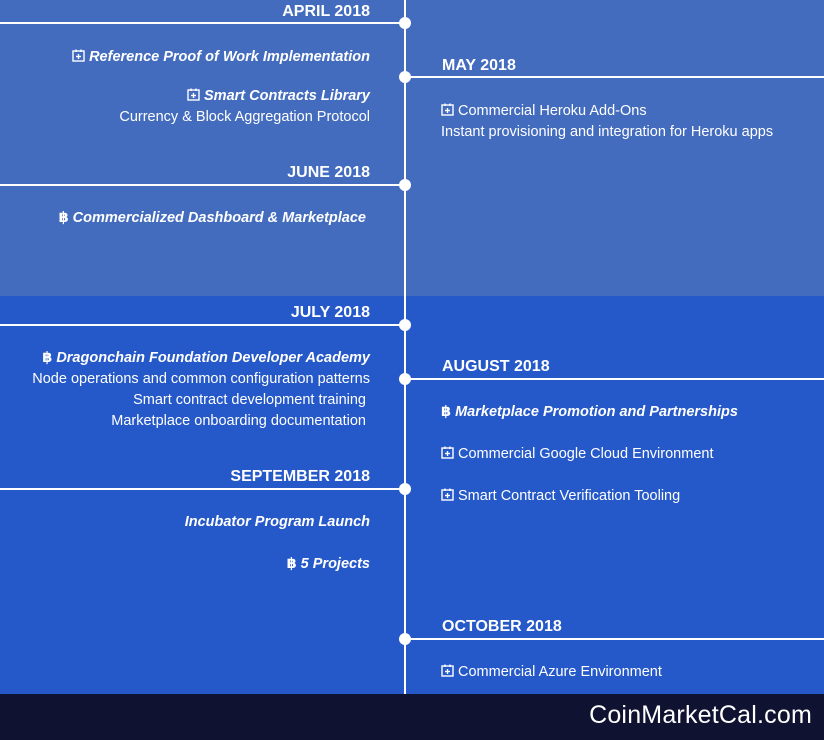  Describe the element at coordinates (229, 57) in the screenshot. I see `april-pow-label: Reference Proof of Work Implementation` at that location.